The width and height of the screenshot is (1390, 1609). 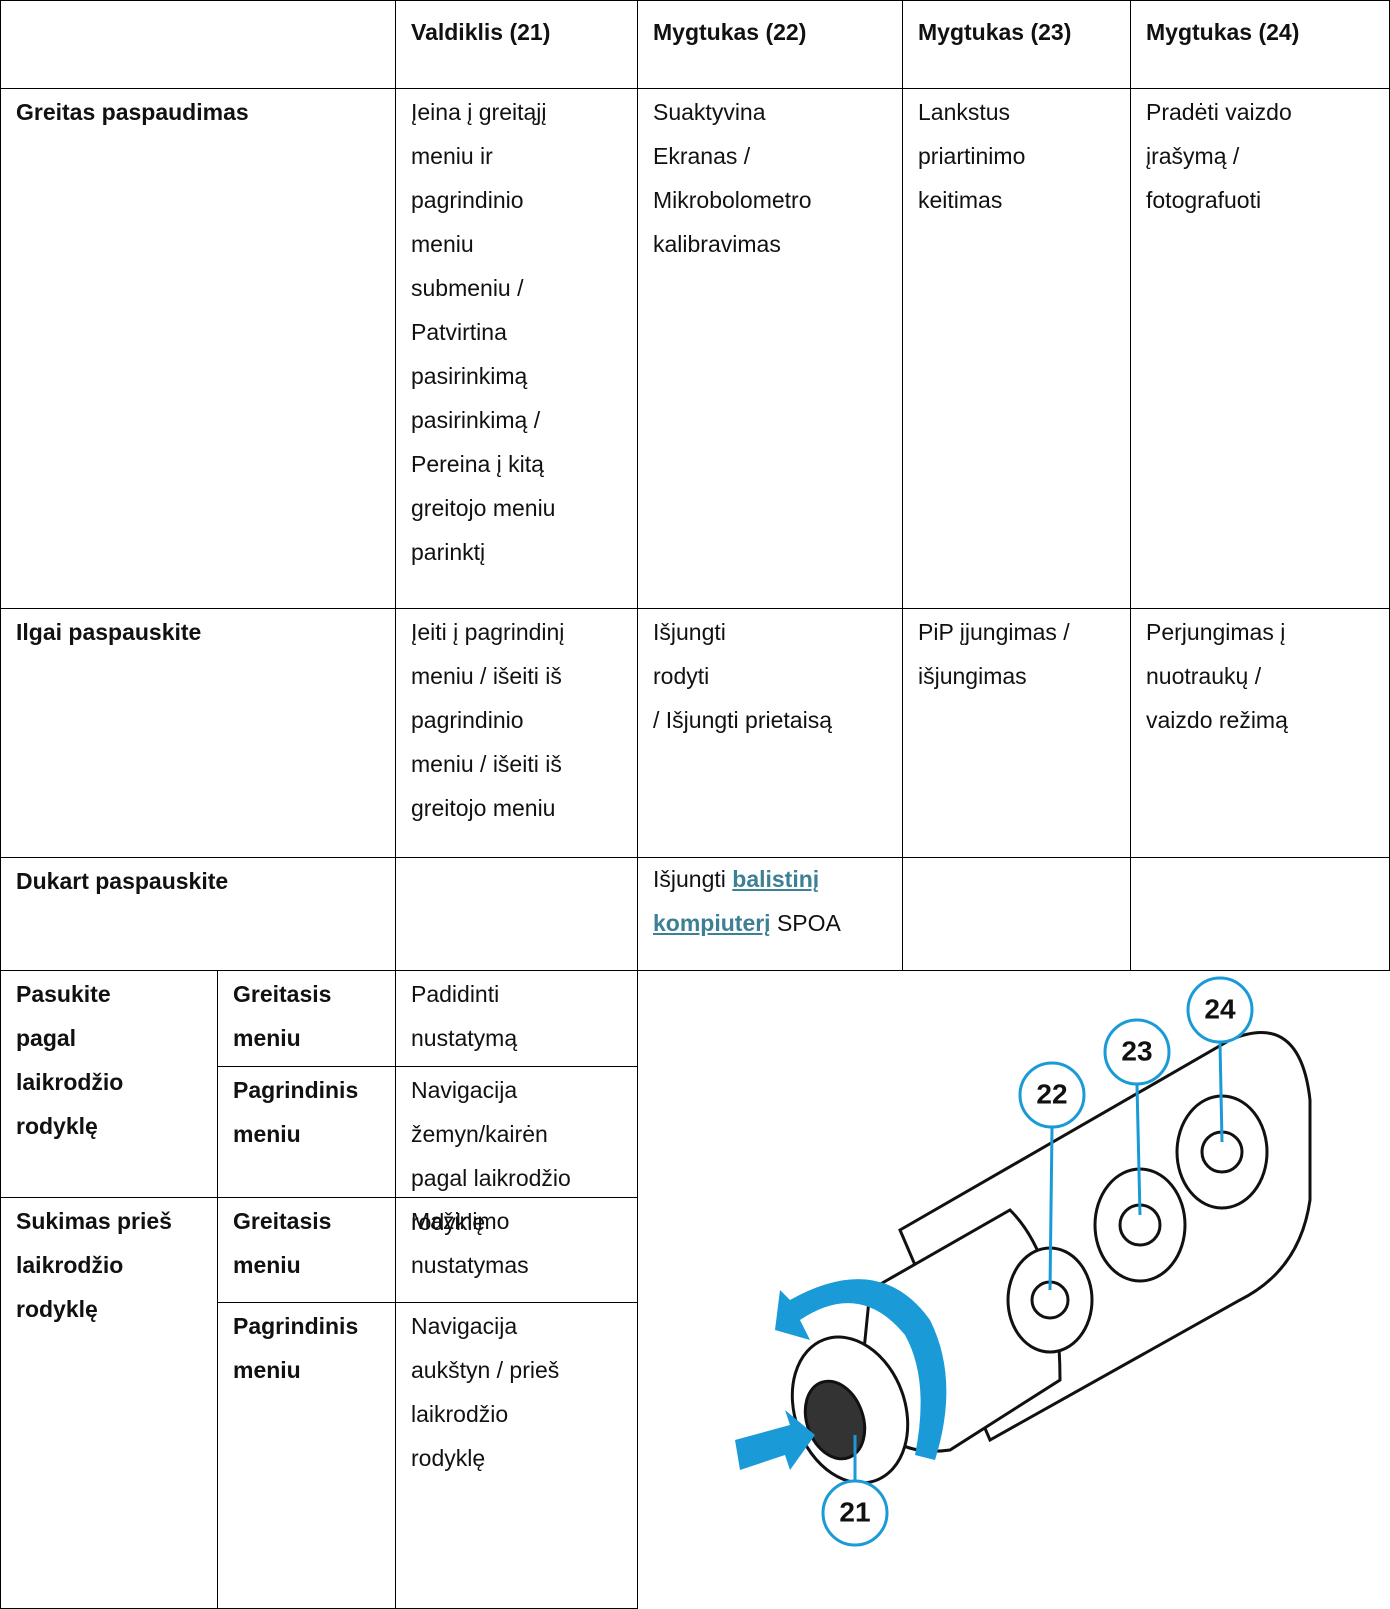 What do you see at coordinates (730, 32) in the screenshot?
I see `cell-line: Mygtukas (22)` at bounding box center [730, 32].